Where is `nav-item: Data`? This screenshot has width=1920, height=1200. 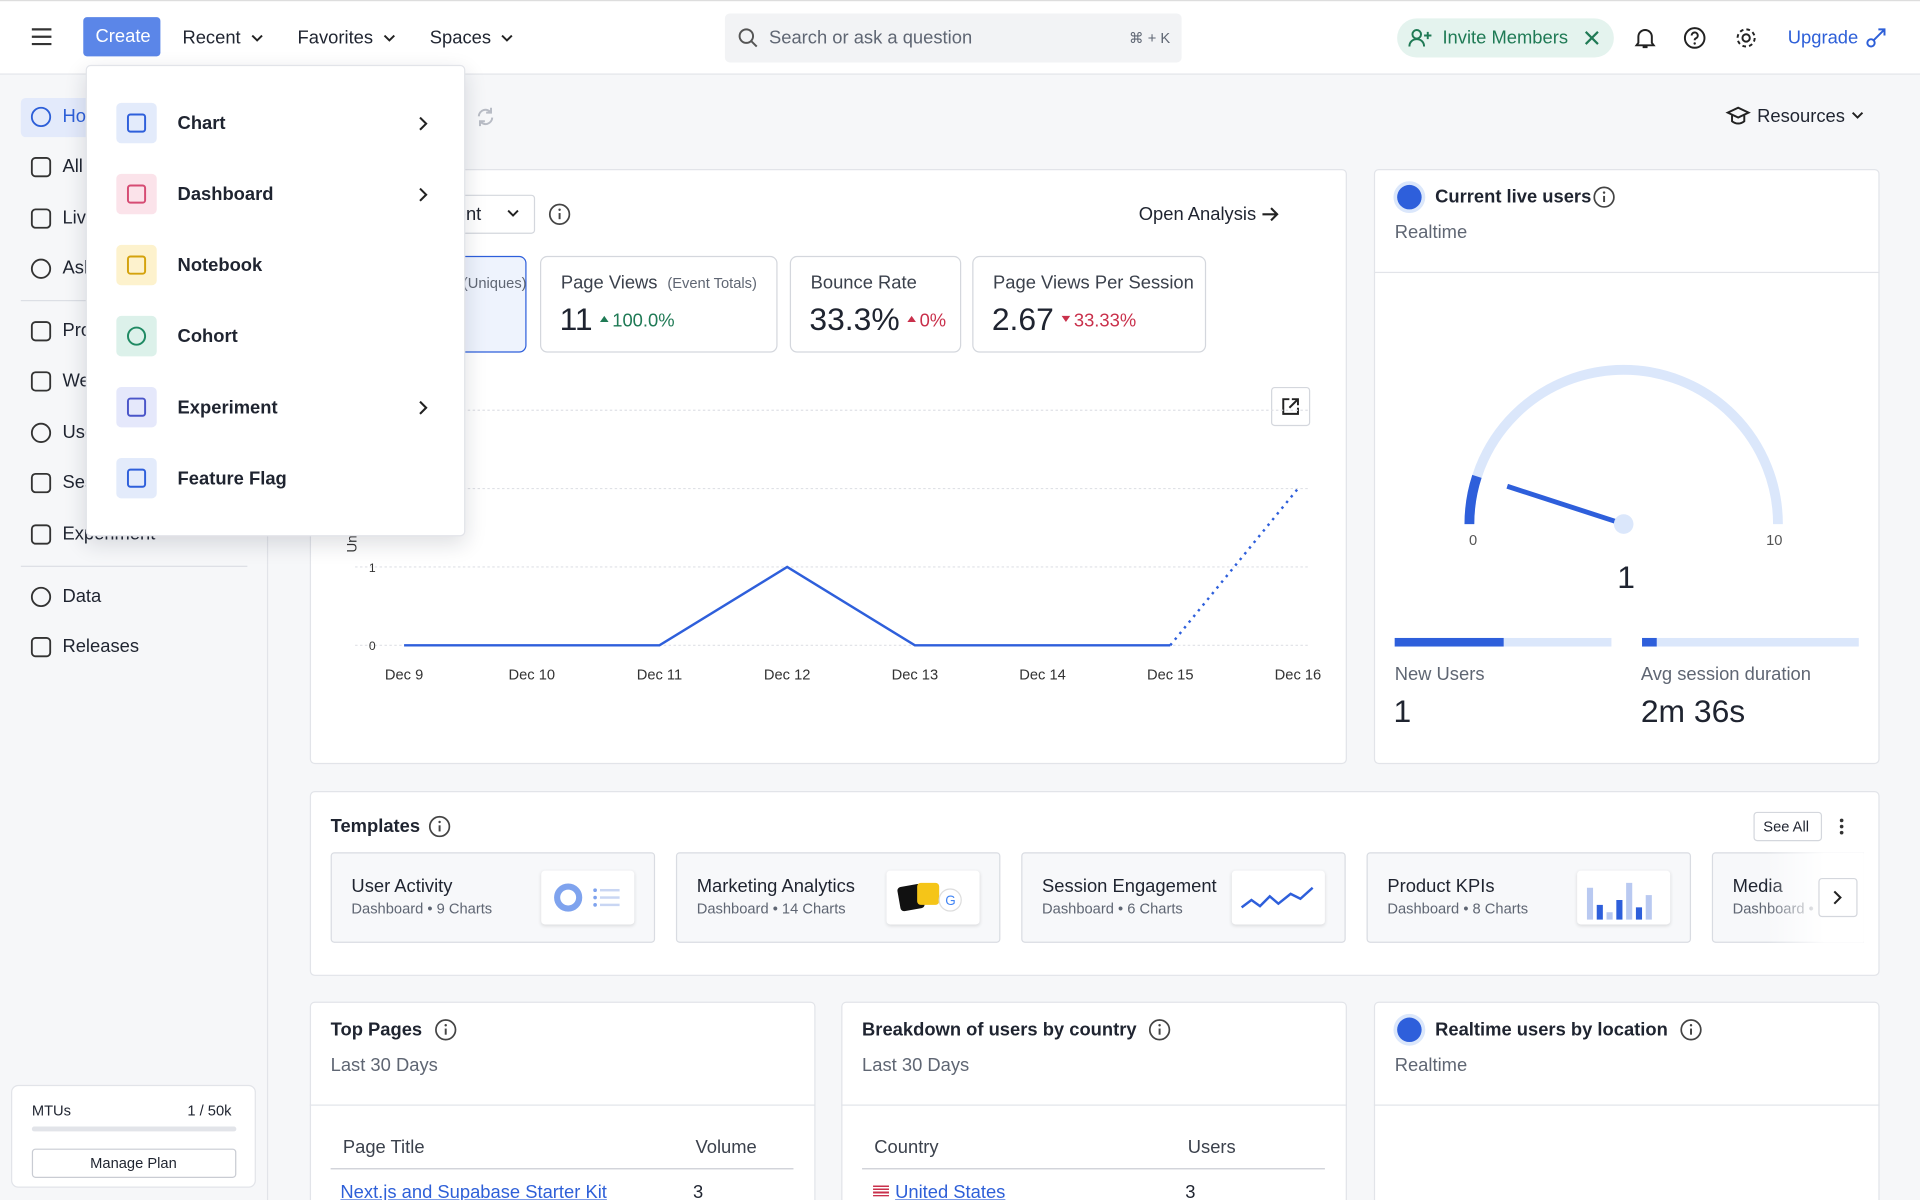
nav-item: Data is located at coordinates (82, 596).